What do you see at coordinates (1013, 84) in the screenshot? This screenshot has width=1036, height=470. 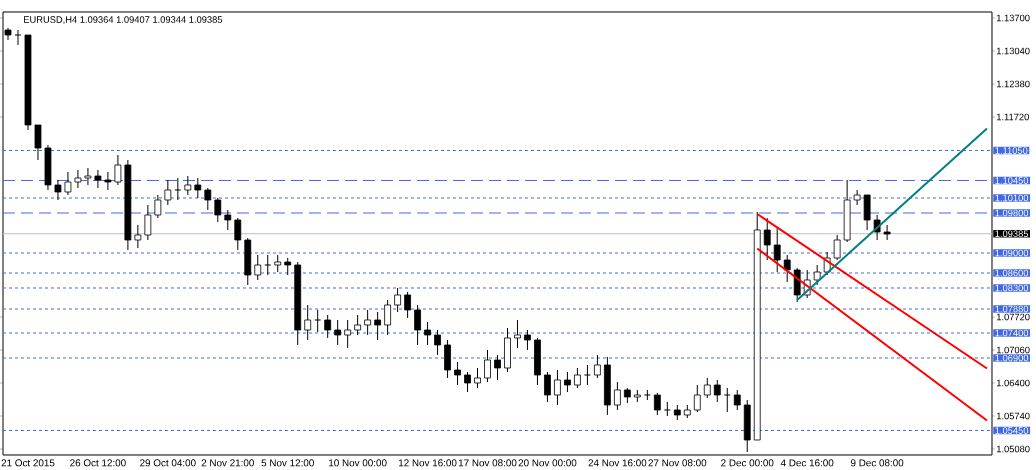 I see `y-tick-label: 1.12380` at bounding box center [1013, 84].